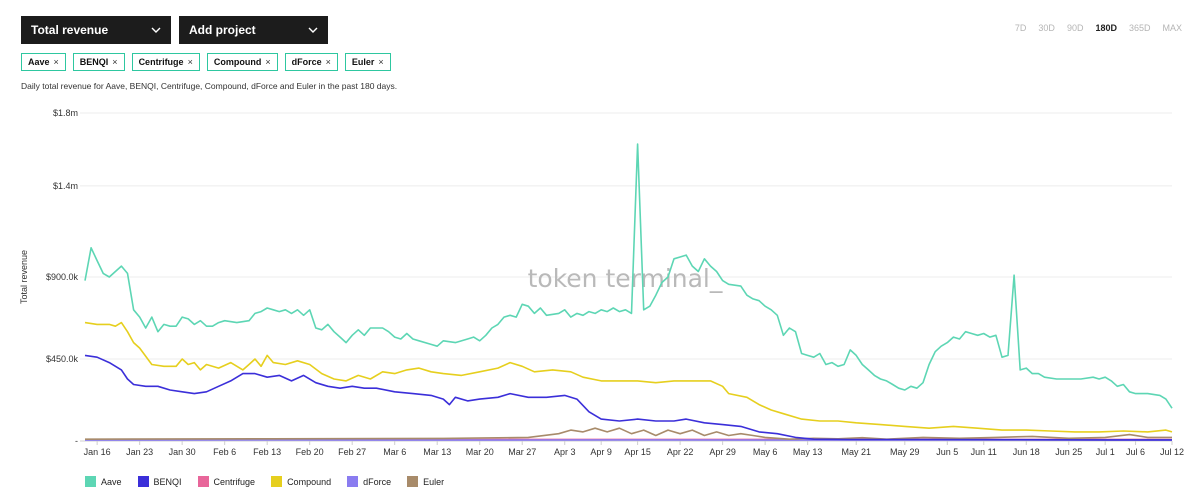 This screenshot has width=1200, height=493. Describe the element at coordinates (1068, 452) in the screenshot. I see `x-tick-label: Jun 25` at that location.